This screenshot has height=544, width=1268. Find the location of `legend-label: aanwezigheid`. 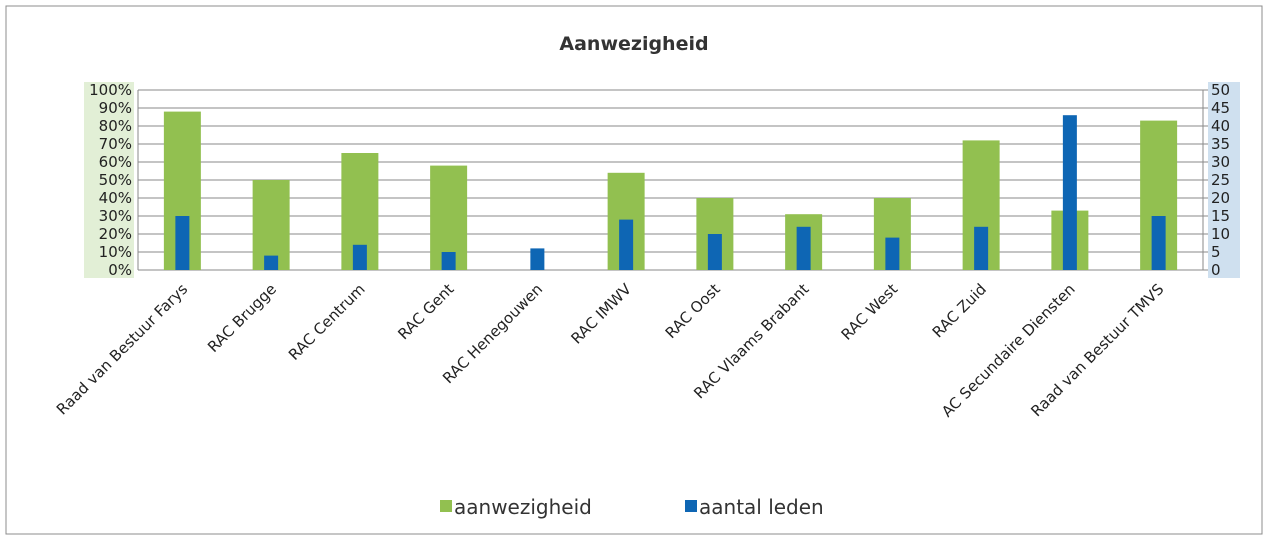

legend-label: aanwezigheid is located at coordinates (523, 507).